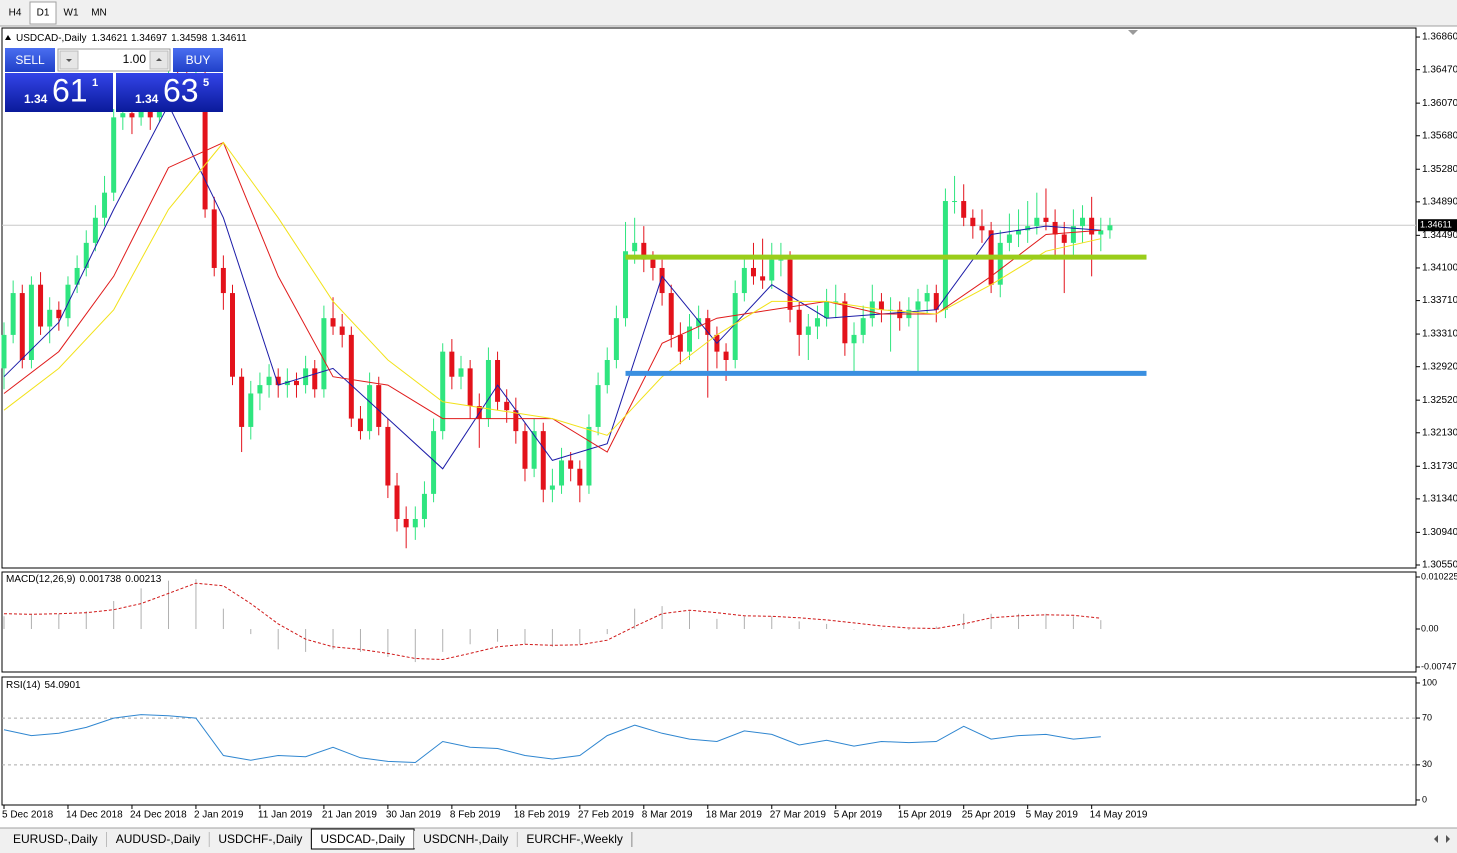 The height and width of the screenshot is (853, 1457). Describe the element at coordinates (28, 815) in the screenshot. I see `x-tick-label: 5 Dec 2018` at that location.